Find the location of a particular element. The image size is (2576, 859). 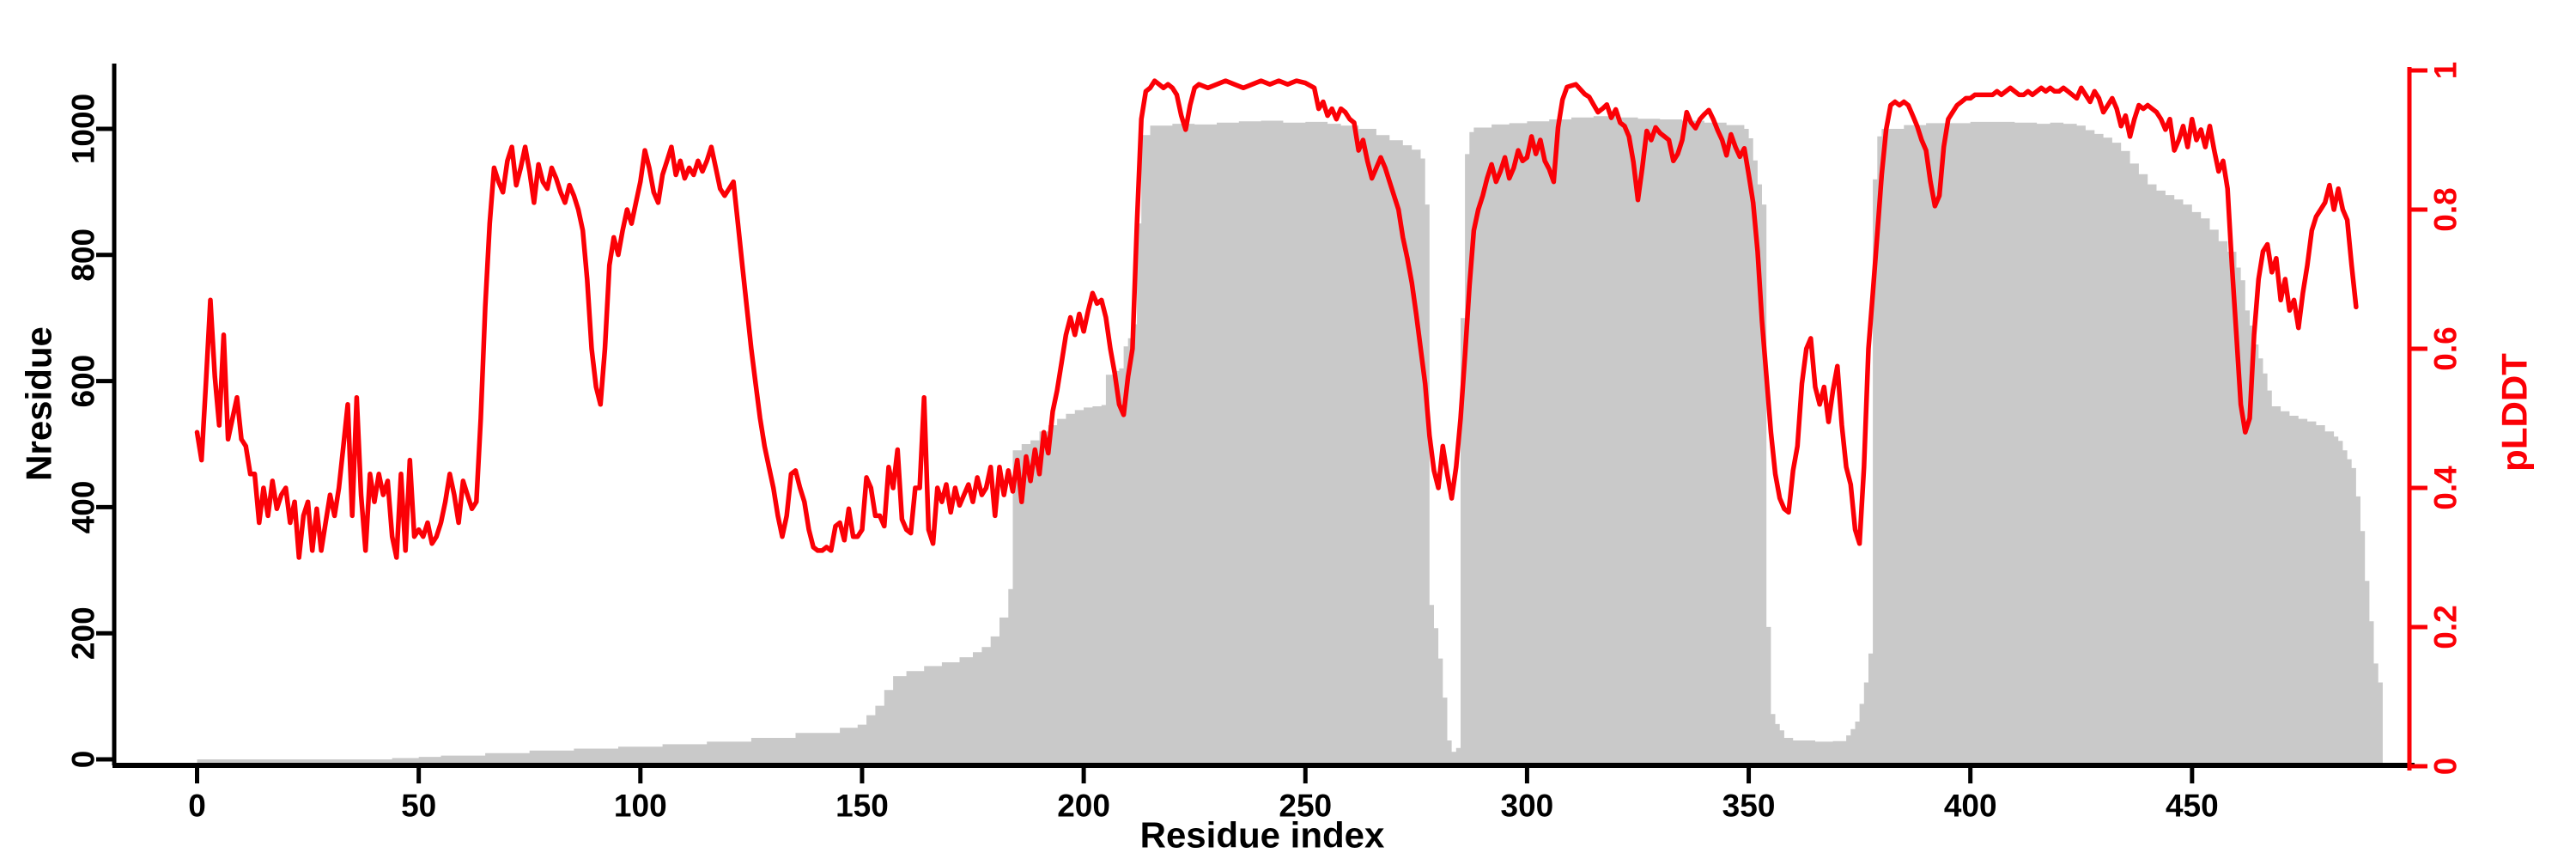

right-tick-label: 0.6 is located at coordinates (2446, 348).